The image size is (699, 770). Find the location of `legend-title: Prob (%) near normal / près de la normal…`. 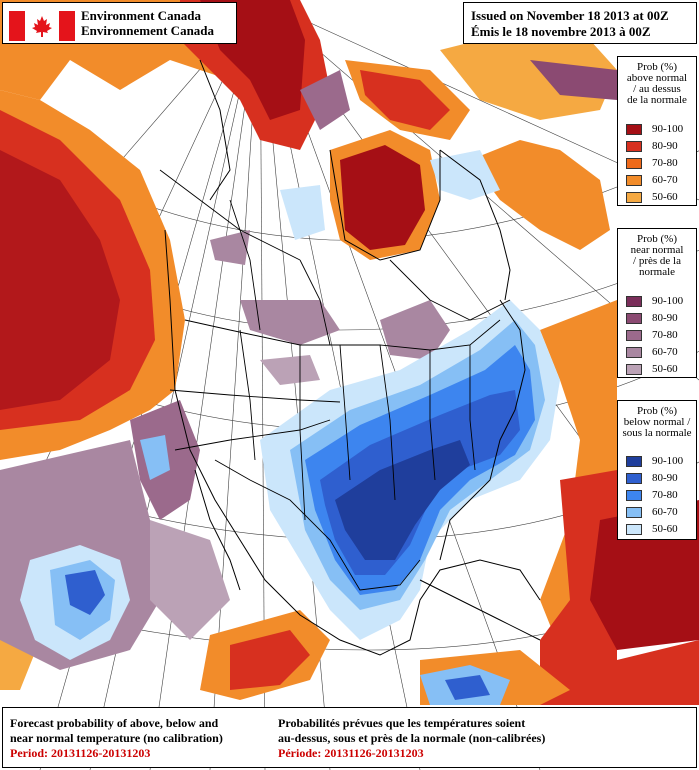

legend-title: Prob (%) near normal / près de la normal… is located at coordinates (657, 256).